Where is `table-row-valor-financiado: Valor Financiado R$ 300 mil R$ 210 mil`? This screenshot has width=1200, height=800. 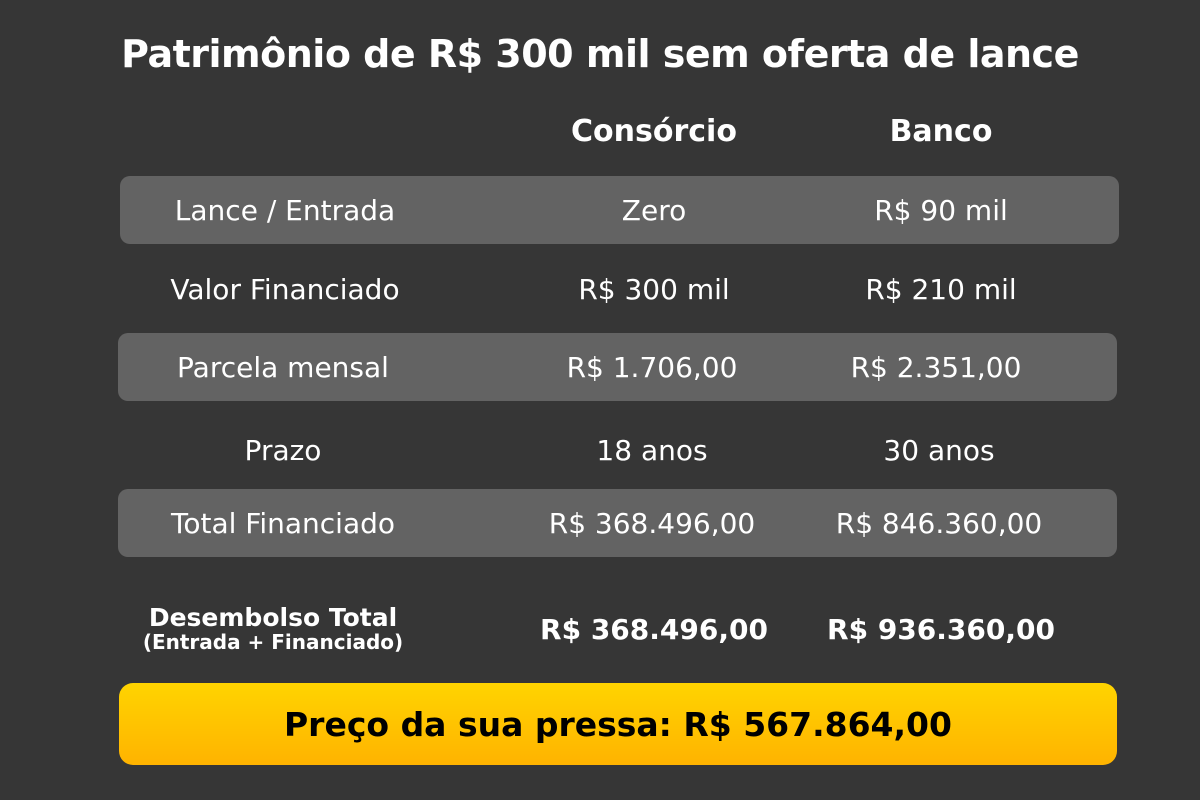
table-row-valor-financiado: Valor Financiado R$ 300 mil R$ 210 mil is located at coordinates (619, 289).